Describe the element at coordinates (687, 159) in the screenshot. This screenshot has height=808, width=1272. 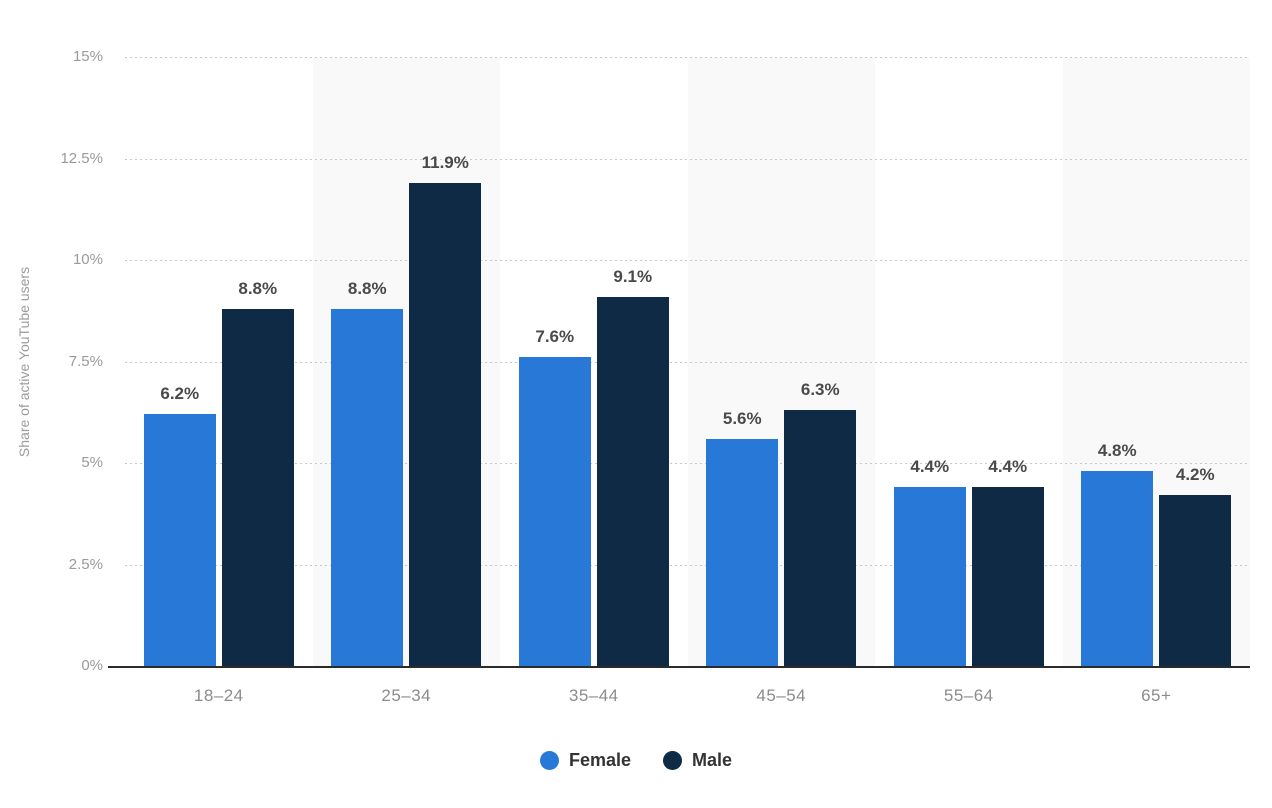
I see `gridline-12.5` at that location.